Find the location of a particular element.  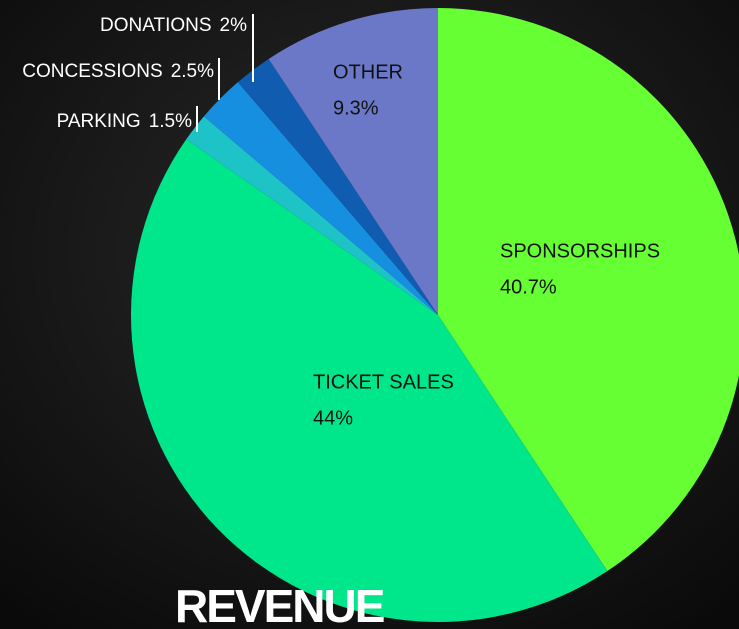

slice-name: DONATIONS is located at coordinates (156, 25).